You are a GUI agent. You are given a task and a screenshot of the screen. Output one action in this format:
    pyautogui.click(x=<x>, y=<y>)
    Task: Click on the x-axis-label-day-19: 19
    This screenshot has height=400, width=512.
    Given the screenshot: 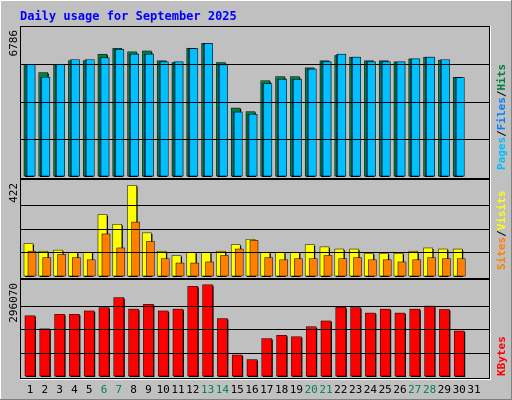 What is the action you would take?
    pyautogui.click(x=296, y=389)
    